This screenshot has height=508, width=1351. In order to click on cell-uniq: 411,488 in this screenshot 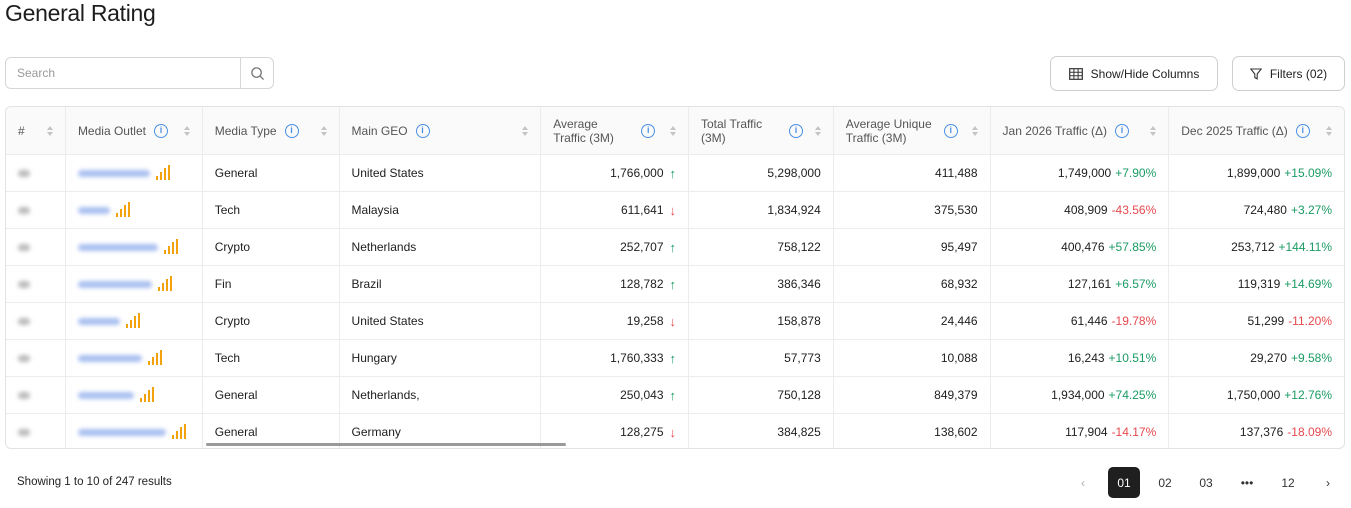, I will do `click(912, 173)`.